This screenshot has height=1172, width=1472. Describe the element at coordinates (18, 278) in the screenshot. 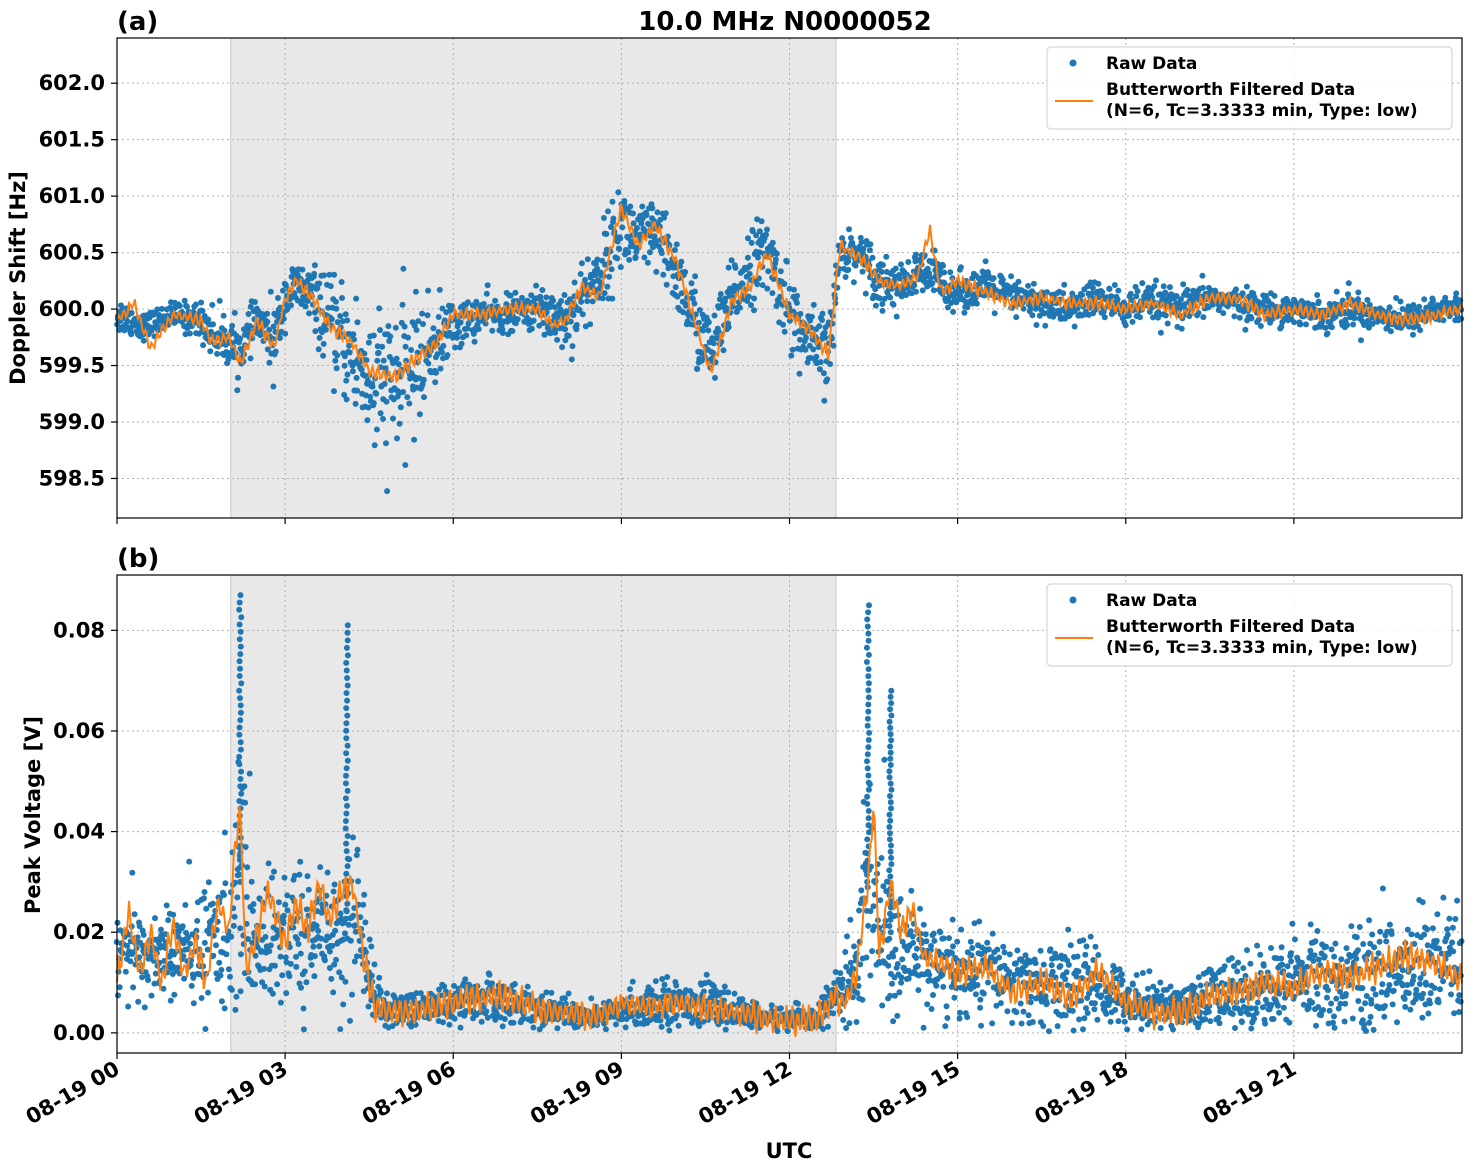

I see `panel-a-ylabel: Doppler Shift [Hz]` at that location.